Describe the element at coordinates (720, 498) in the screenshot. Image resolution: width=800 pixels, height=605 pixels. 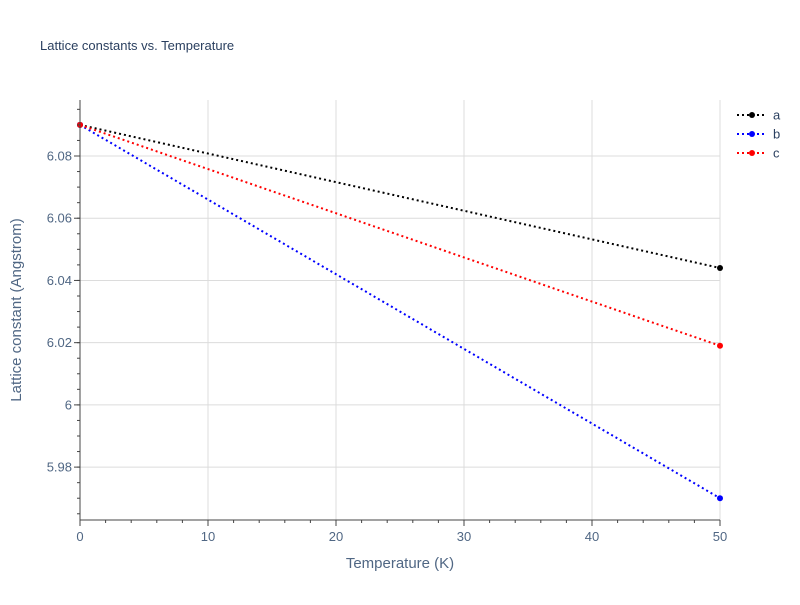
I see `data-point-b` at that location.